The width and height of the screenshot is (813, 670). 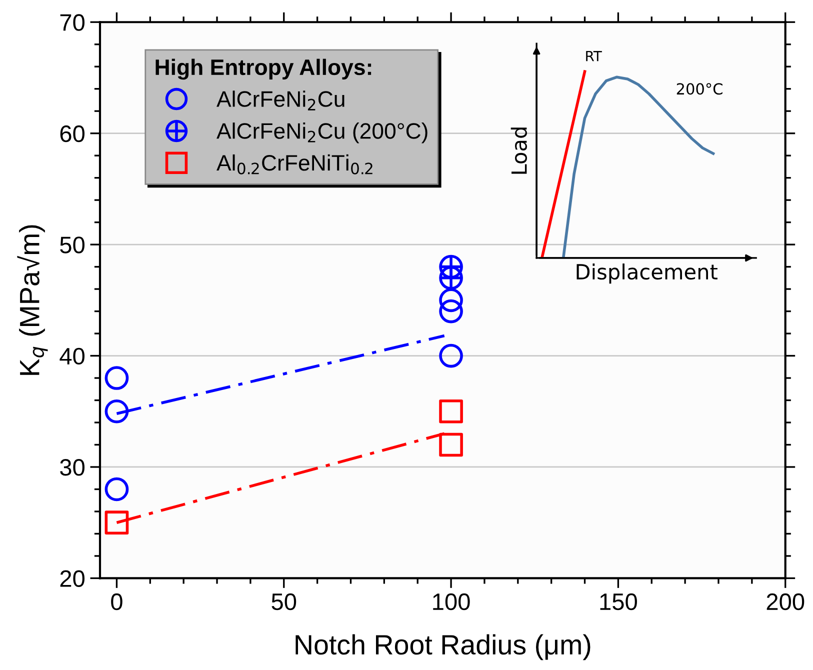 What do you see at coordinates (618, 601) in the screenshot?
I see `x-tick-label: 150` at bounding box center [618, 601].